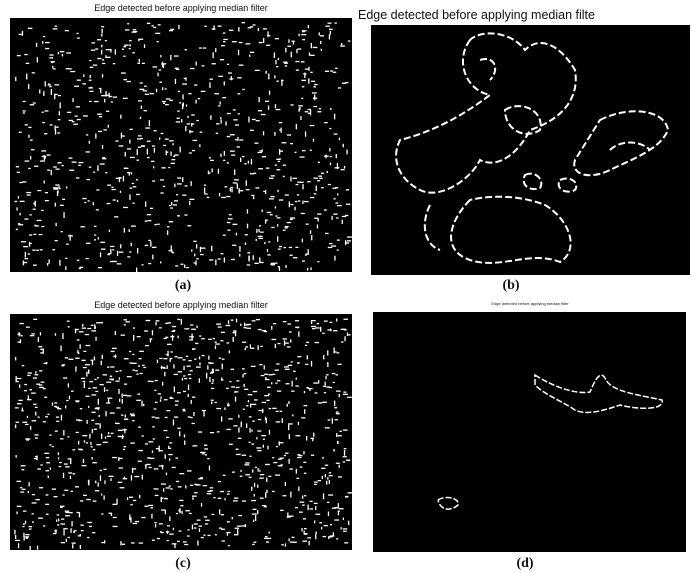 Image resolution: width=692 pixels, height=573 pixels. Describe the element at coordinates (510, 285) in the screenshot. I see `panel-caption: (b)` at that location.